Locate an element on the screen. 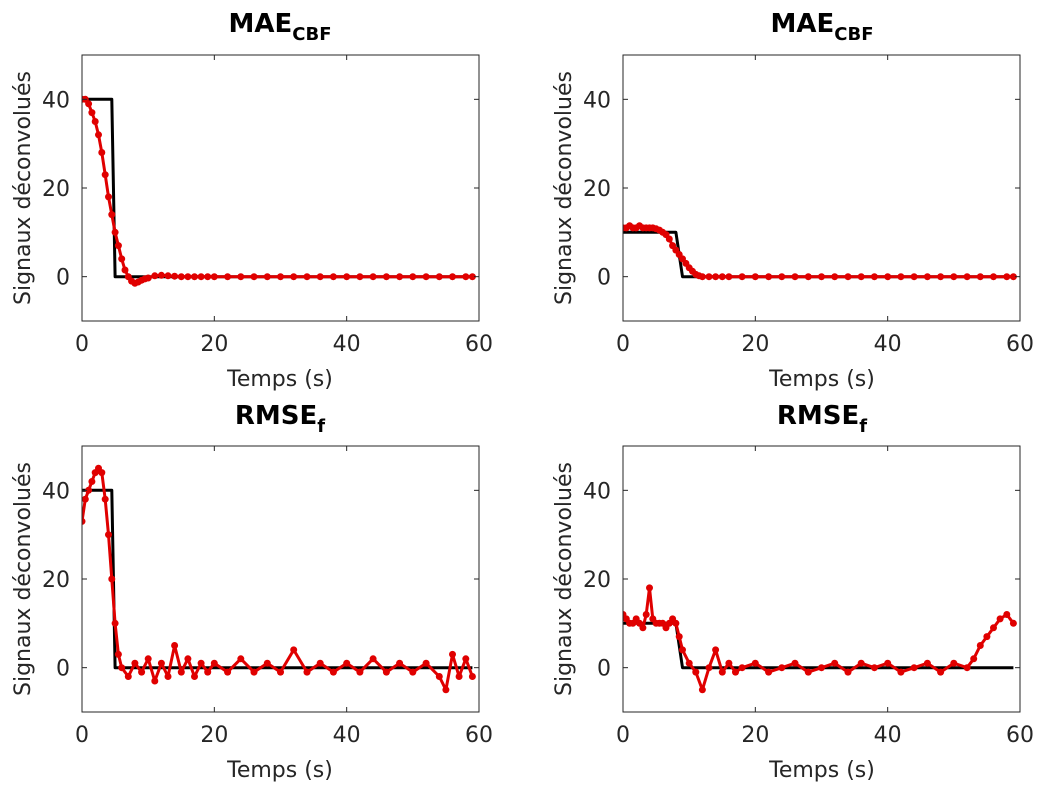 This screenshot has height=787, width=1048. x-tick-label: 20 is located at coordinates (755, 735).